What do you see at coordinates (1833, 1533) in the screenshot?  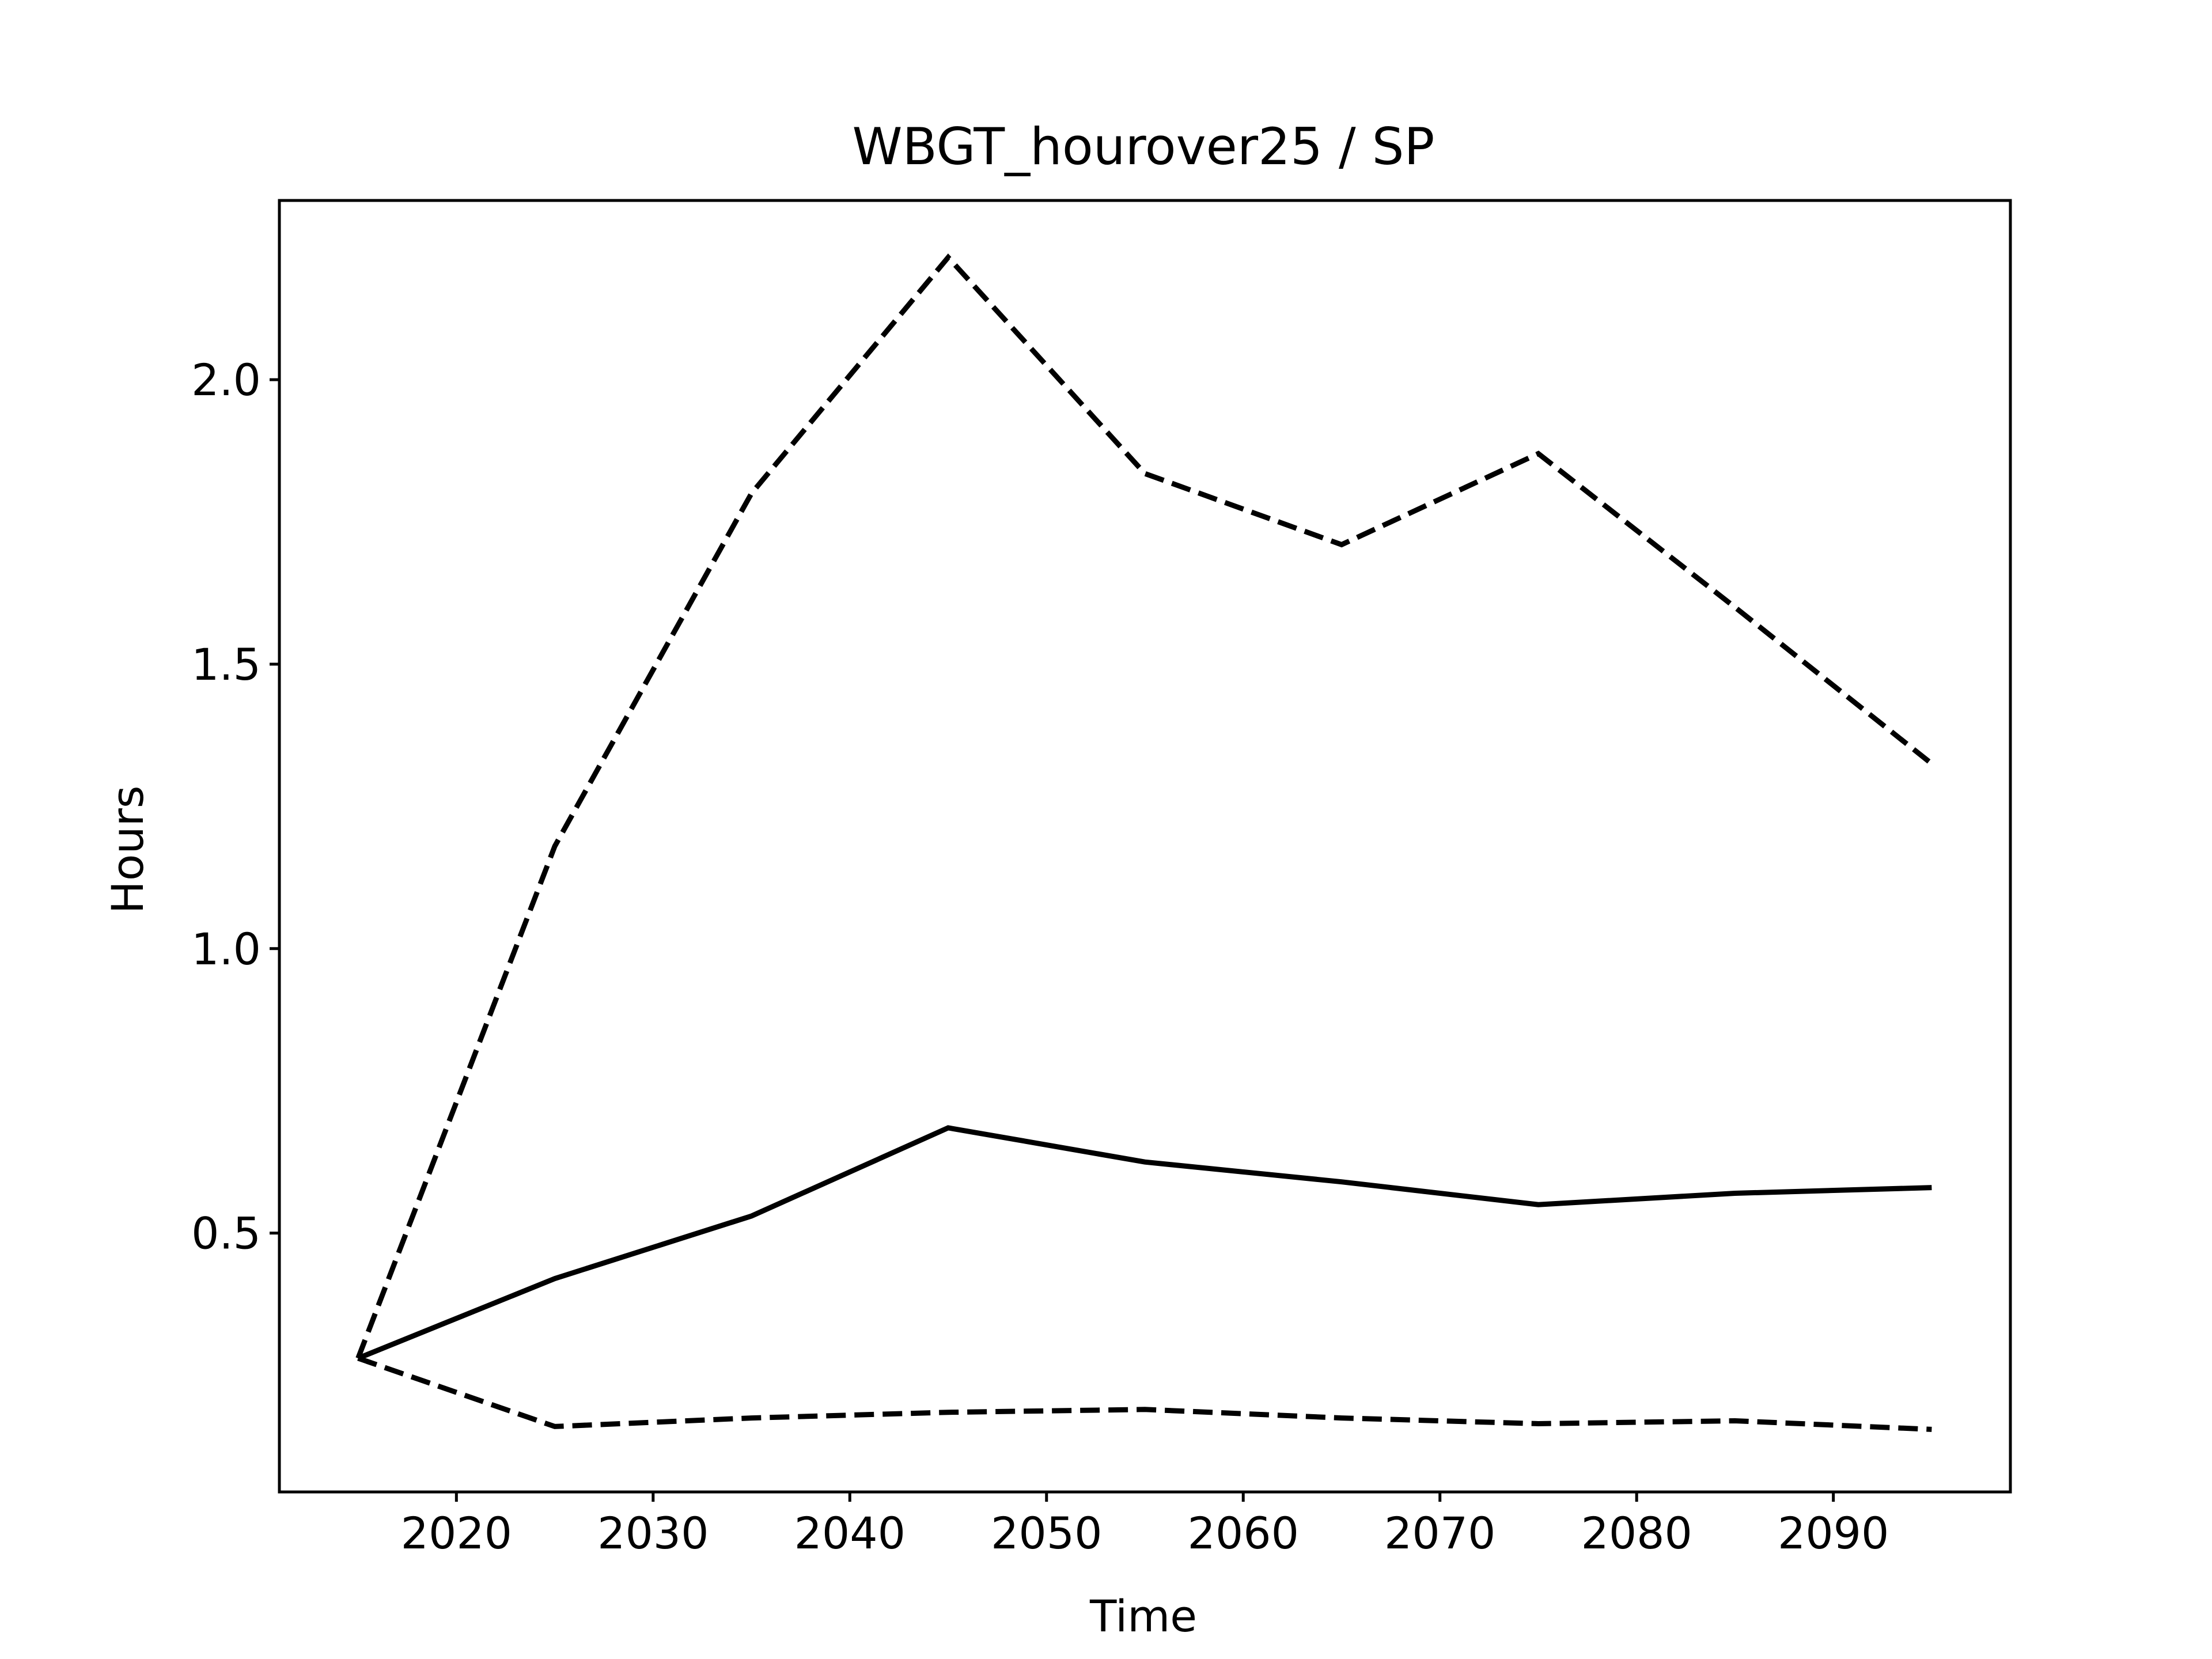 I see `x-tick-label: 2090` at bounding box center [1833, 1533].